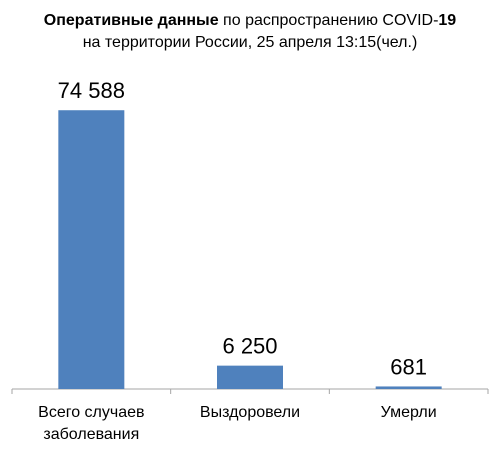  I want to click on category-label-2: Умерли, so click(409, 412).